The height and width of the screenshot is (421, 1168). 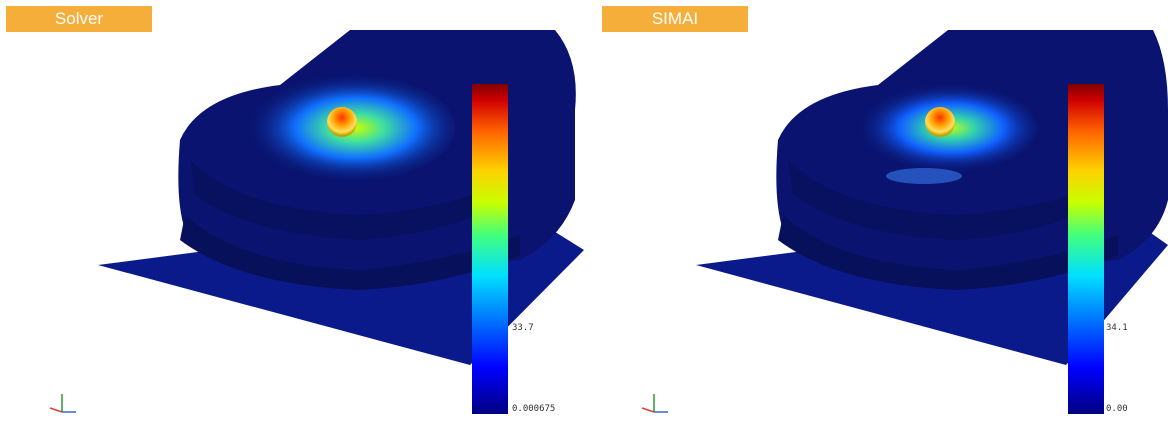 What do you see at coordinates (675, 19) in the screenshot?
I see `panel-title: SIMAI` at bounding box center [675, 19].